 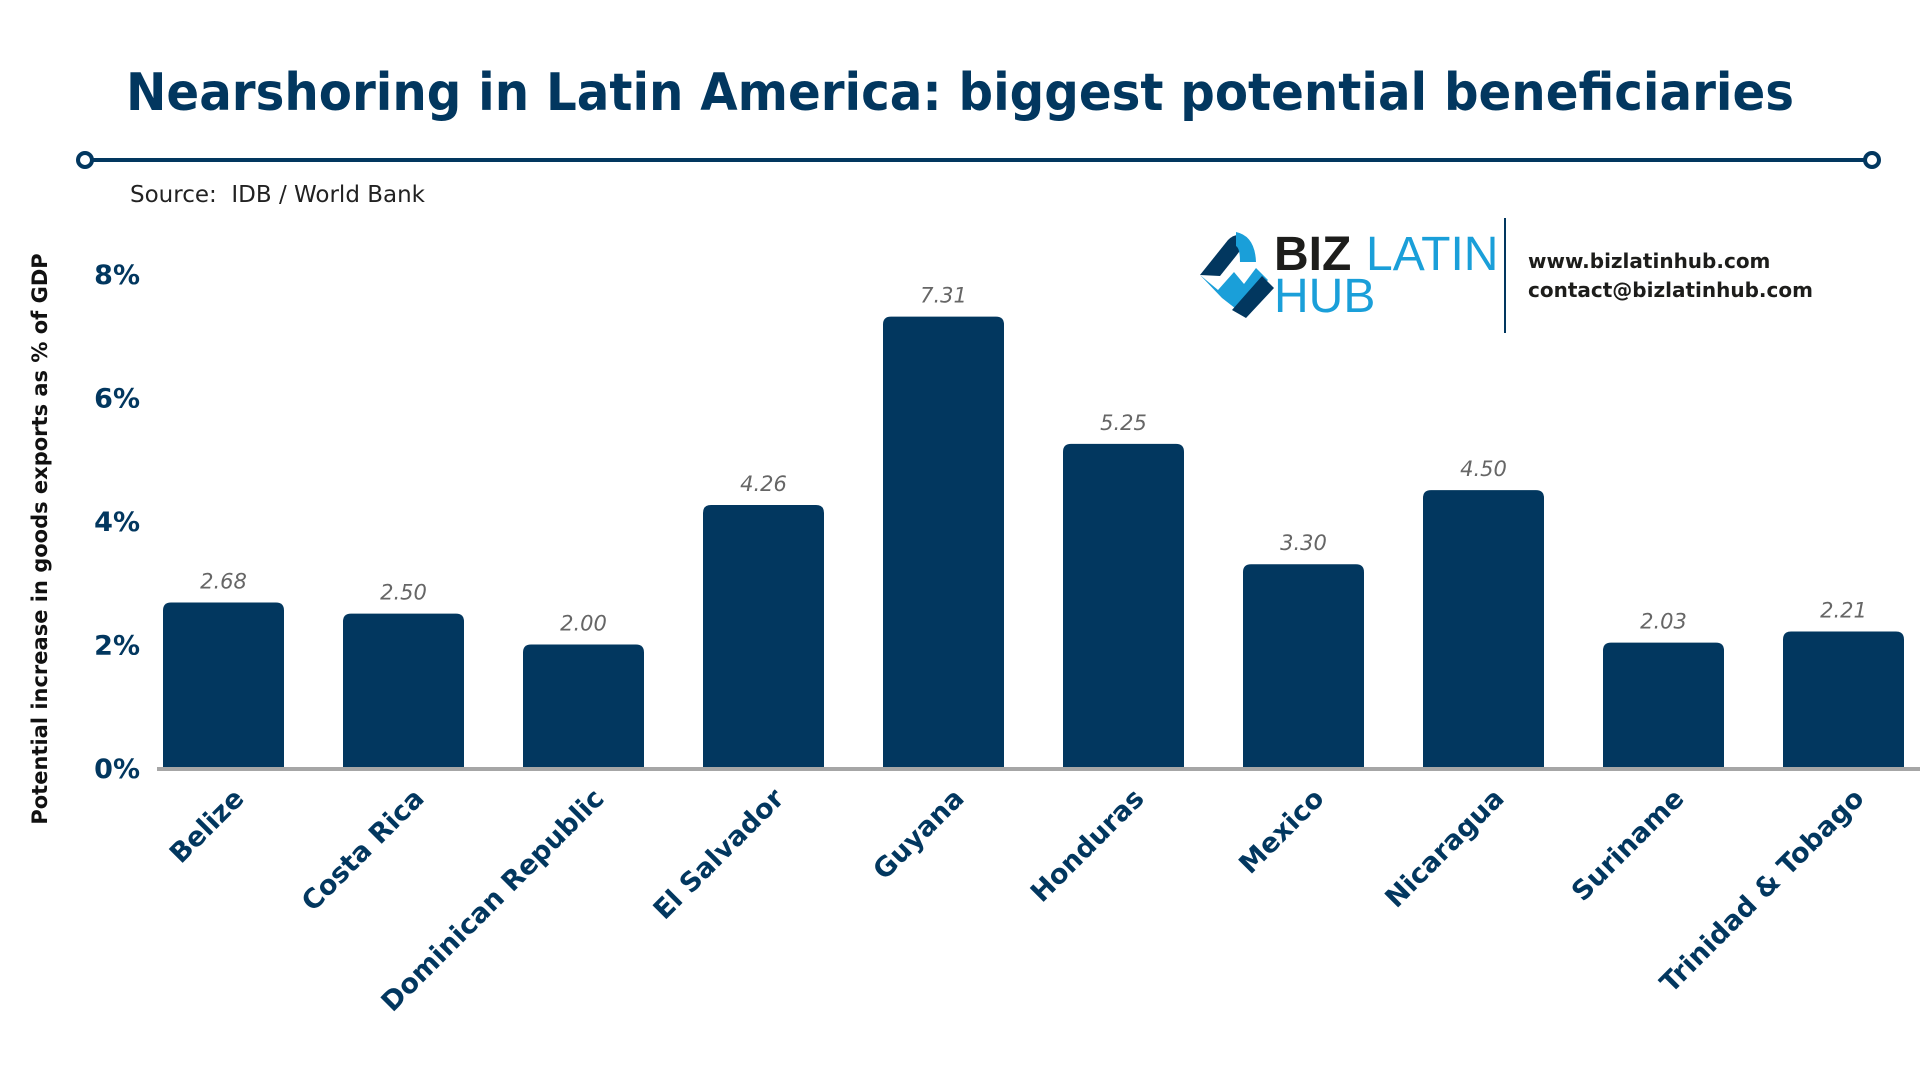 I want to click on y-axis-ticks: 0% 2% 4% 6% 8%, so click(x=117, y=522).